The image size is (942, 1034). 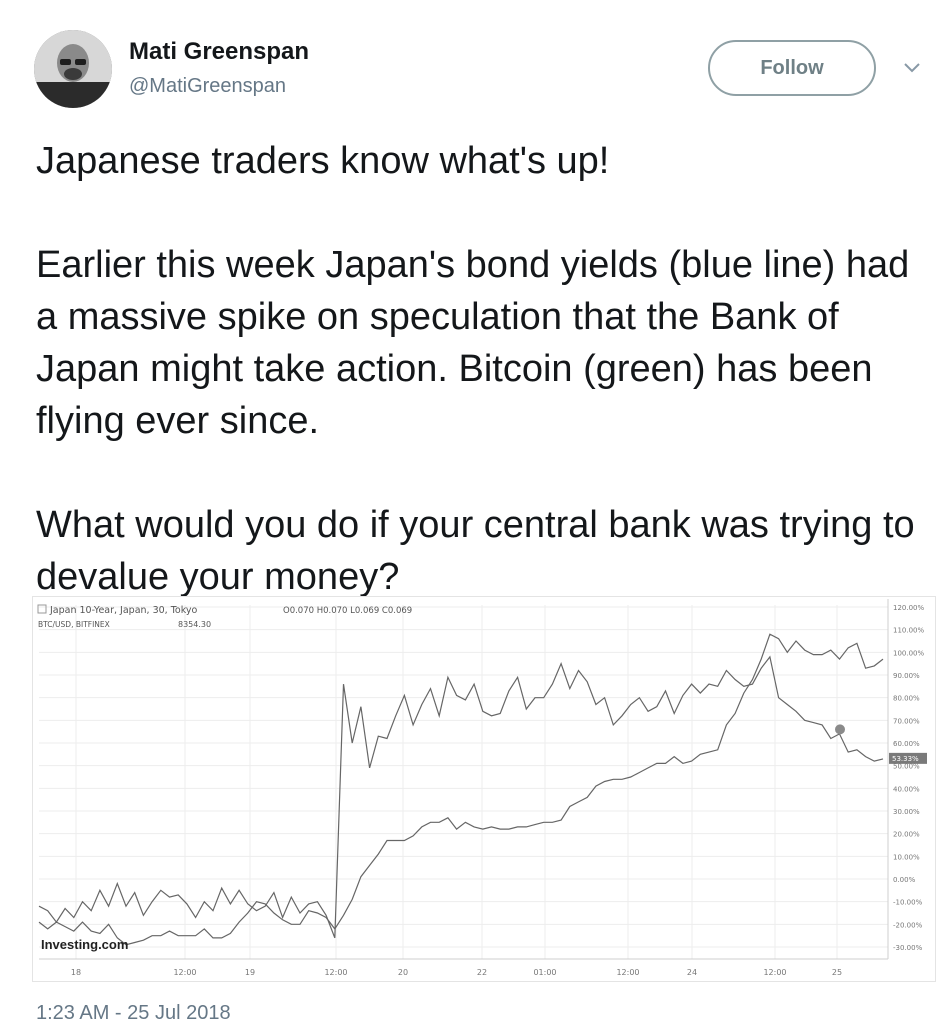 What do you see at coordinates (323, 161) in the screenshot?
I see `tweet-paragraph: Japanese traders know what's up!` at bounding box center [323, 161].